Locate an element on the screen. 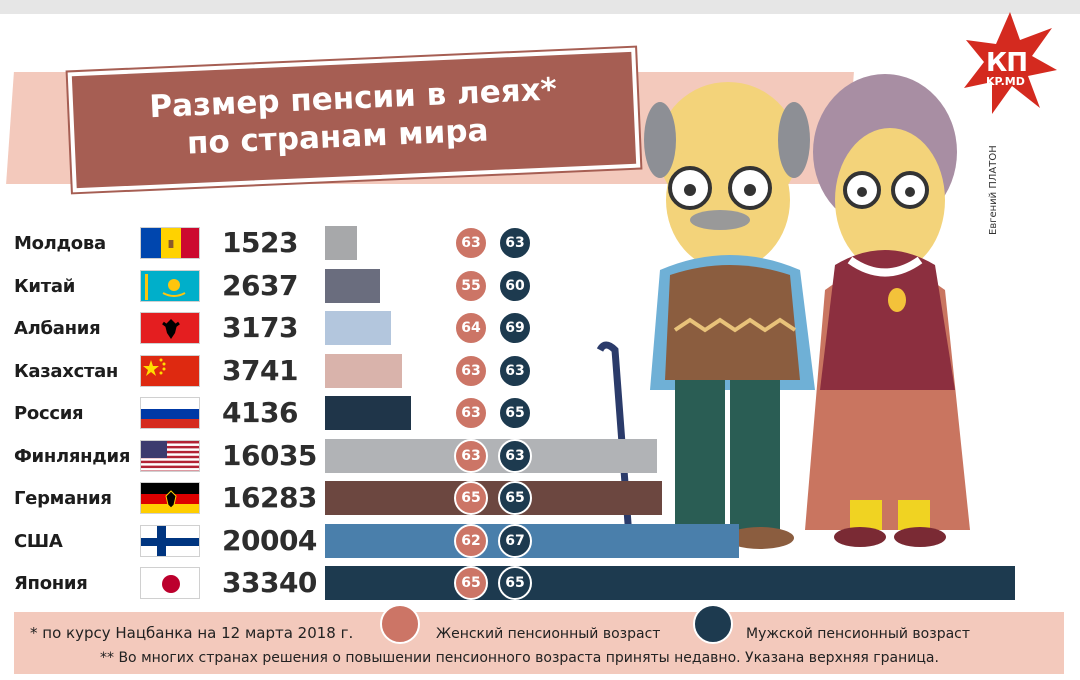 The height and width of the screenshot is (680, 1080). value-label: 16035 is located at coordinates (269, 455).